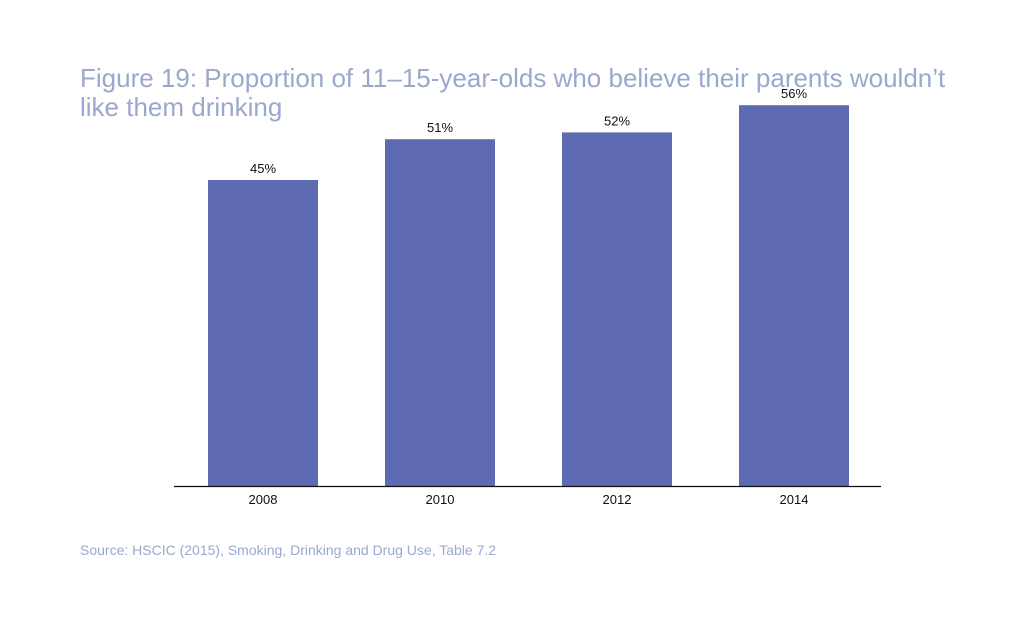  What do you see at coordinates (529, 499) in the screenshot?
I see `x-tick-labels-group: 2008 2010 2012 2014` at bounding box center [529, 499].